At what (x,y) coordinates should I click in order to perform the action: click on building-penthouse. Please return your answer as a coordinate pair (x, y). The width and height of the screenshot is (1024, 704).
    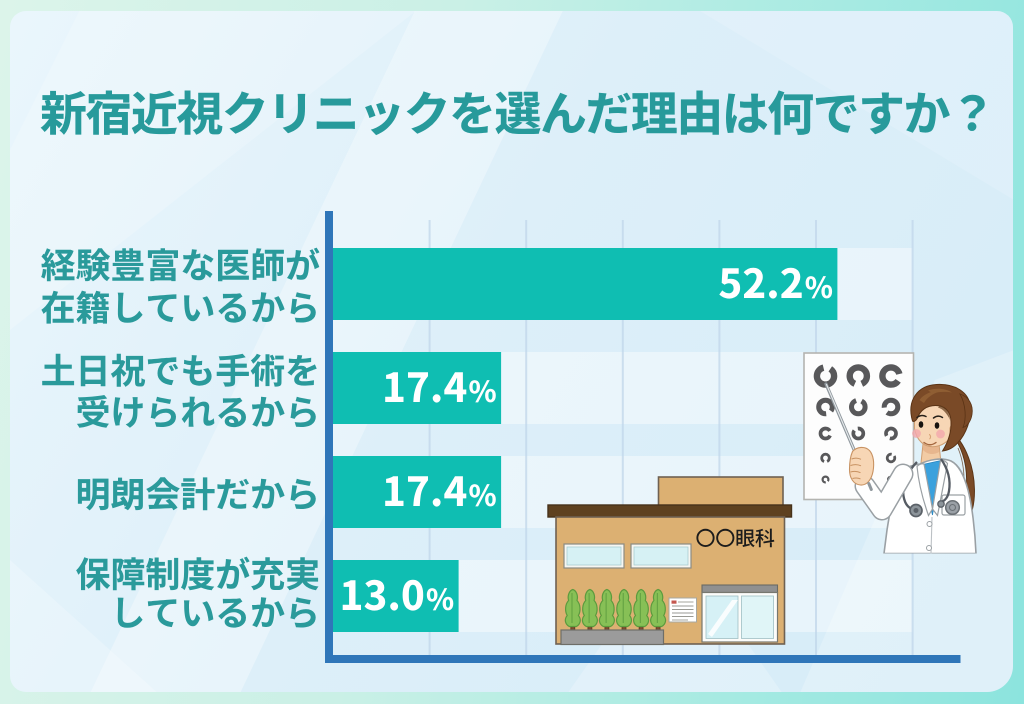
    Looking at the image, I should click on (720, 492).